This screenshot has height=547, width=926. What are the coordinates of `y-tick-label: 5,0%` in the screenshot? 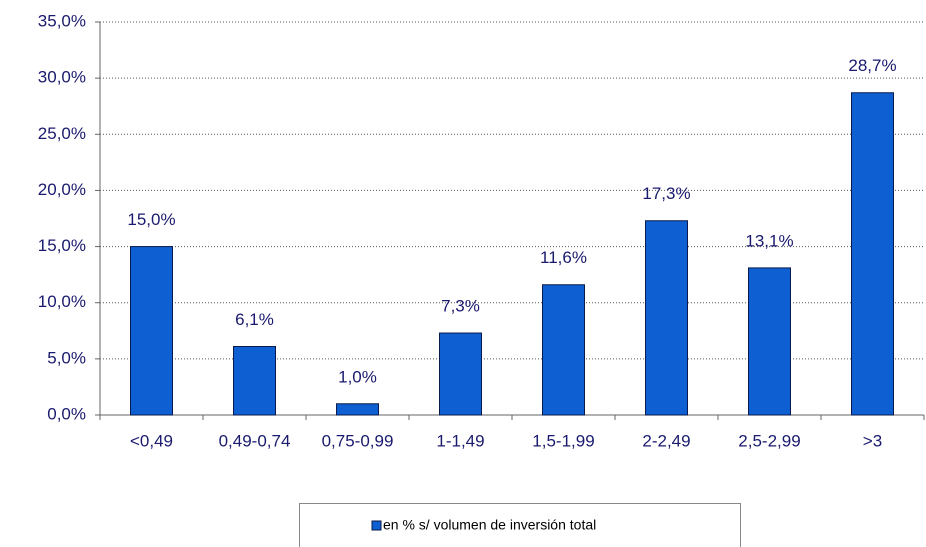 It's located at (66, 357).